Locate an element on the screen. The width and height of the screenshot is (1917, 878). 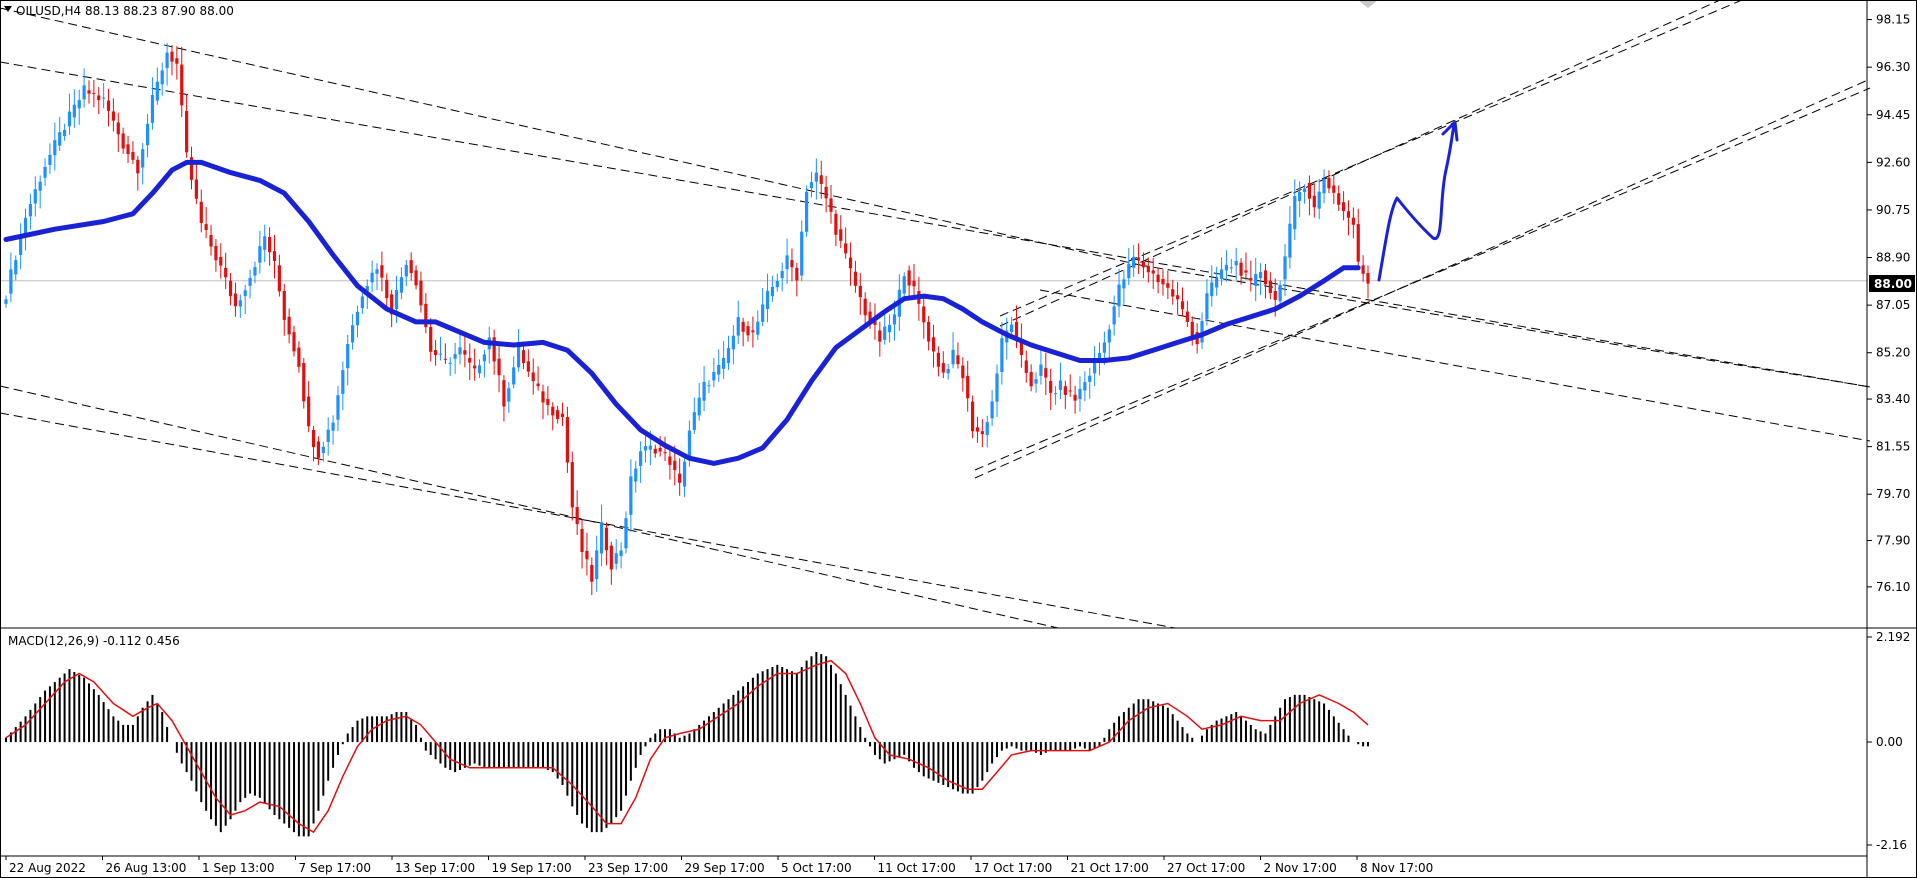
price-tick-label: 79.70 is located at coordinates (1893, 494).